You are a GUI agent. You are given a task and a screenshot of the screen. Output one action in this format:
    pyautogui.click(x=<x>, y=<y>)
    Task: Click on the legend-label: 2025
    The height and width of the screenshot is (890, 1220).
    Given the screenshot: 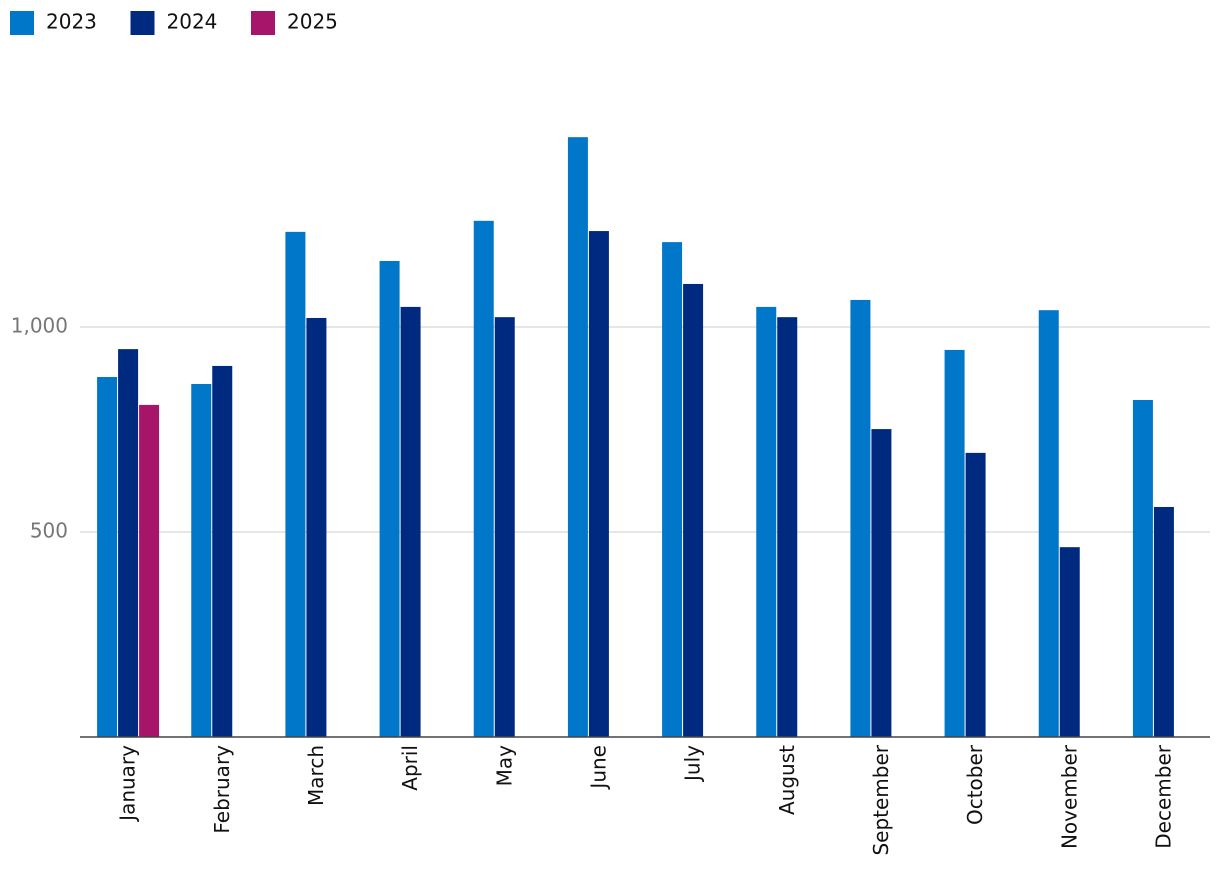 What is the action you would take?
    pyautogui.click(x=312, y=22)
    